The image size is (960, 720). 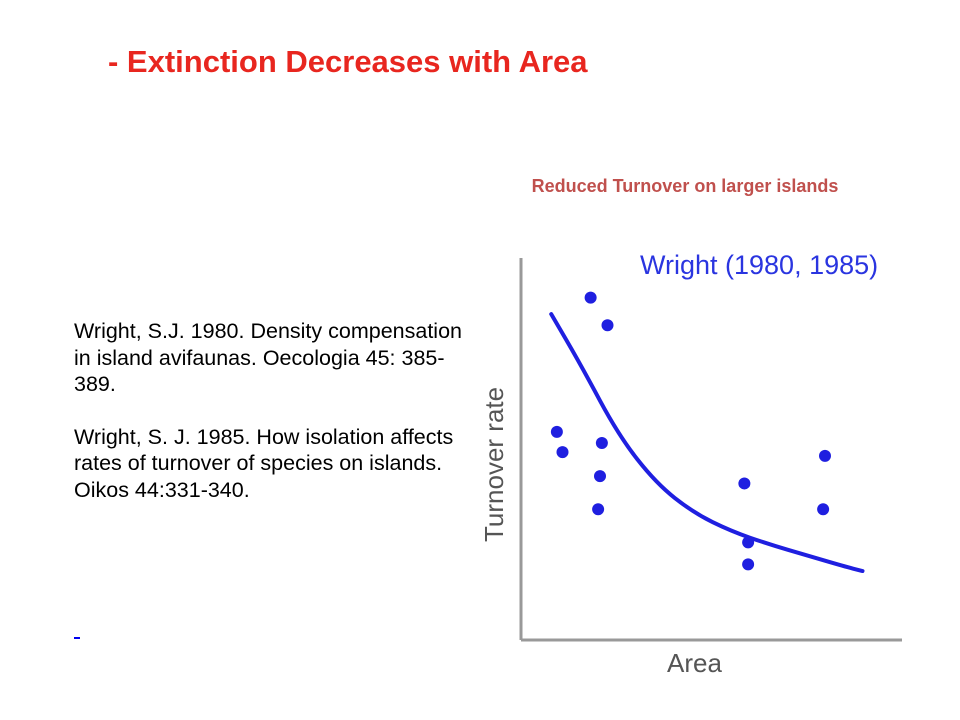 What do you see at coordinates (77, 628) in the screenshot?
I see `empty-hyperlink` at bounding box center [77, 628].